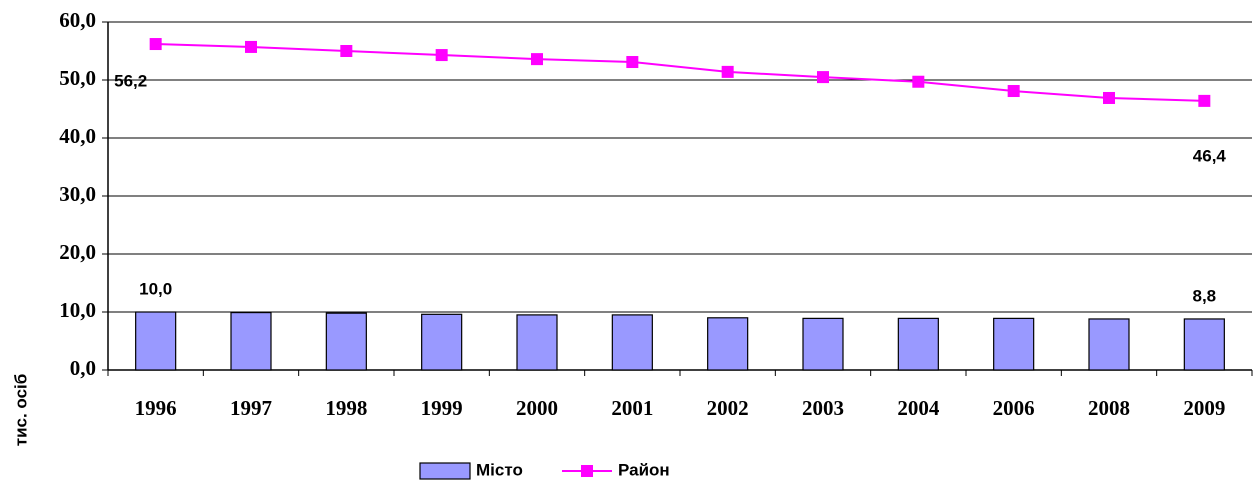  What do you see at coordinates (445, 471) in the screenshot?
I see `legend-swatch` at bounding box center [445, 471].